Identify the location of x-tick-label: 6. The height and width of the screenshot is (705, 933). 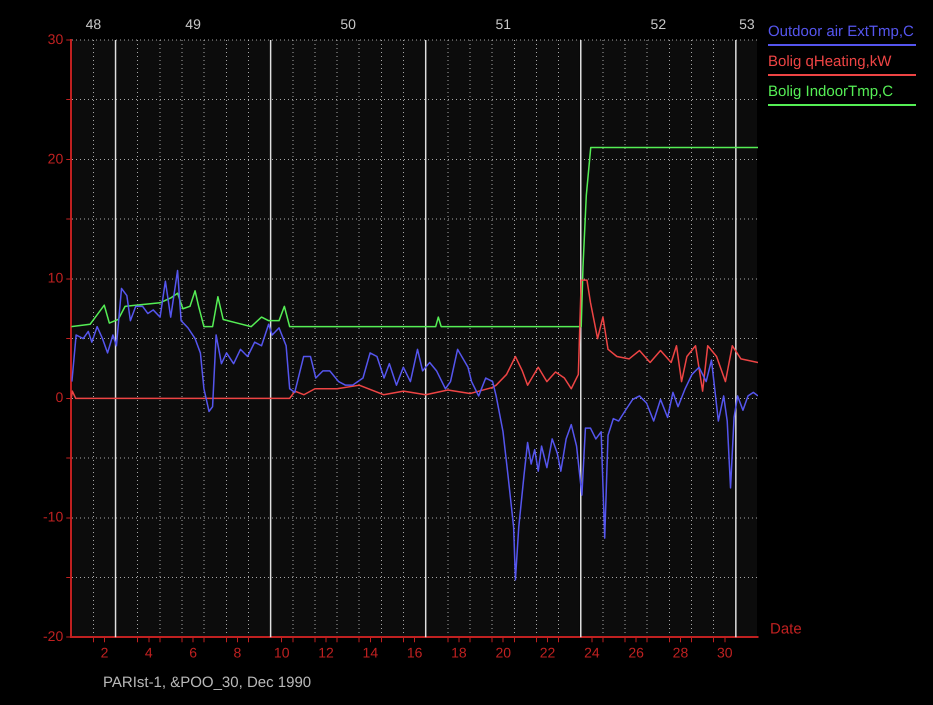
(193, 652).